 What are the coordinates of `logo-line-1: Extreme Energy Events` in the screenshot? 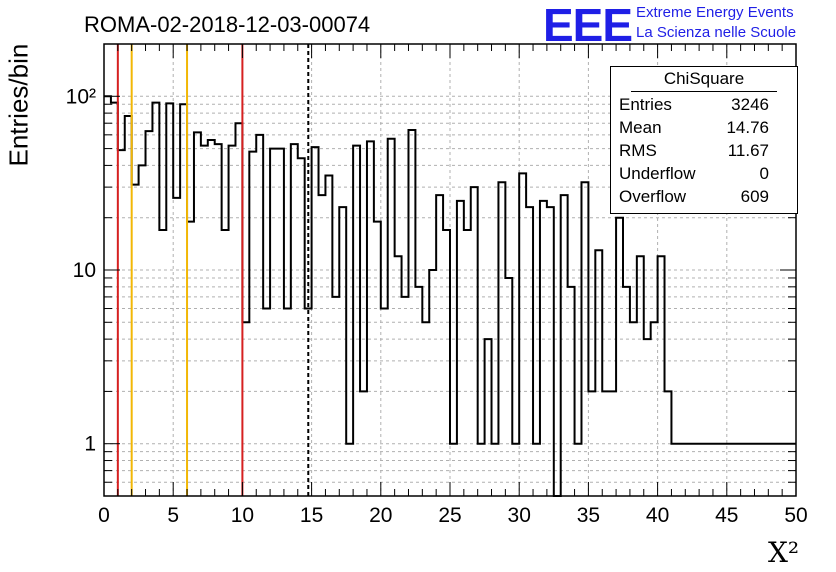 It's located at (715, 12).